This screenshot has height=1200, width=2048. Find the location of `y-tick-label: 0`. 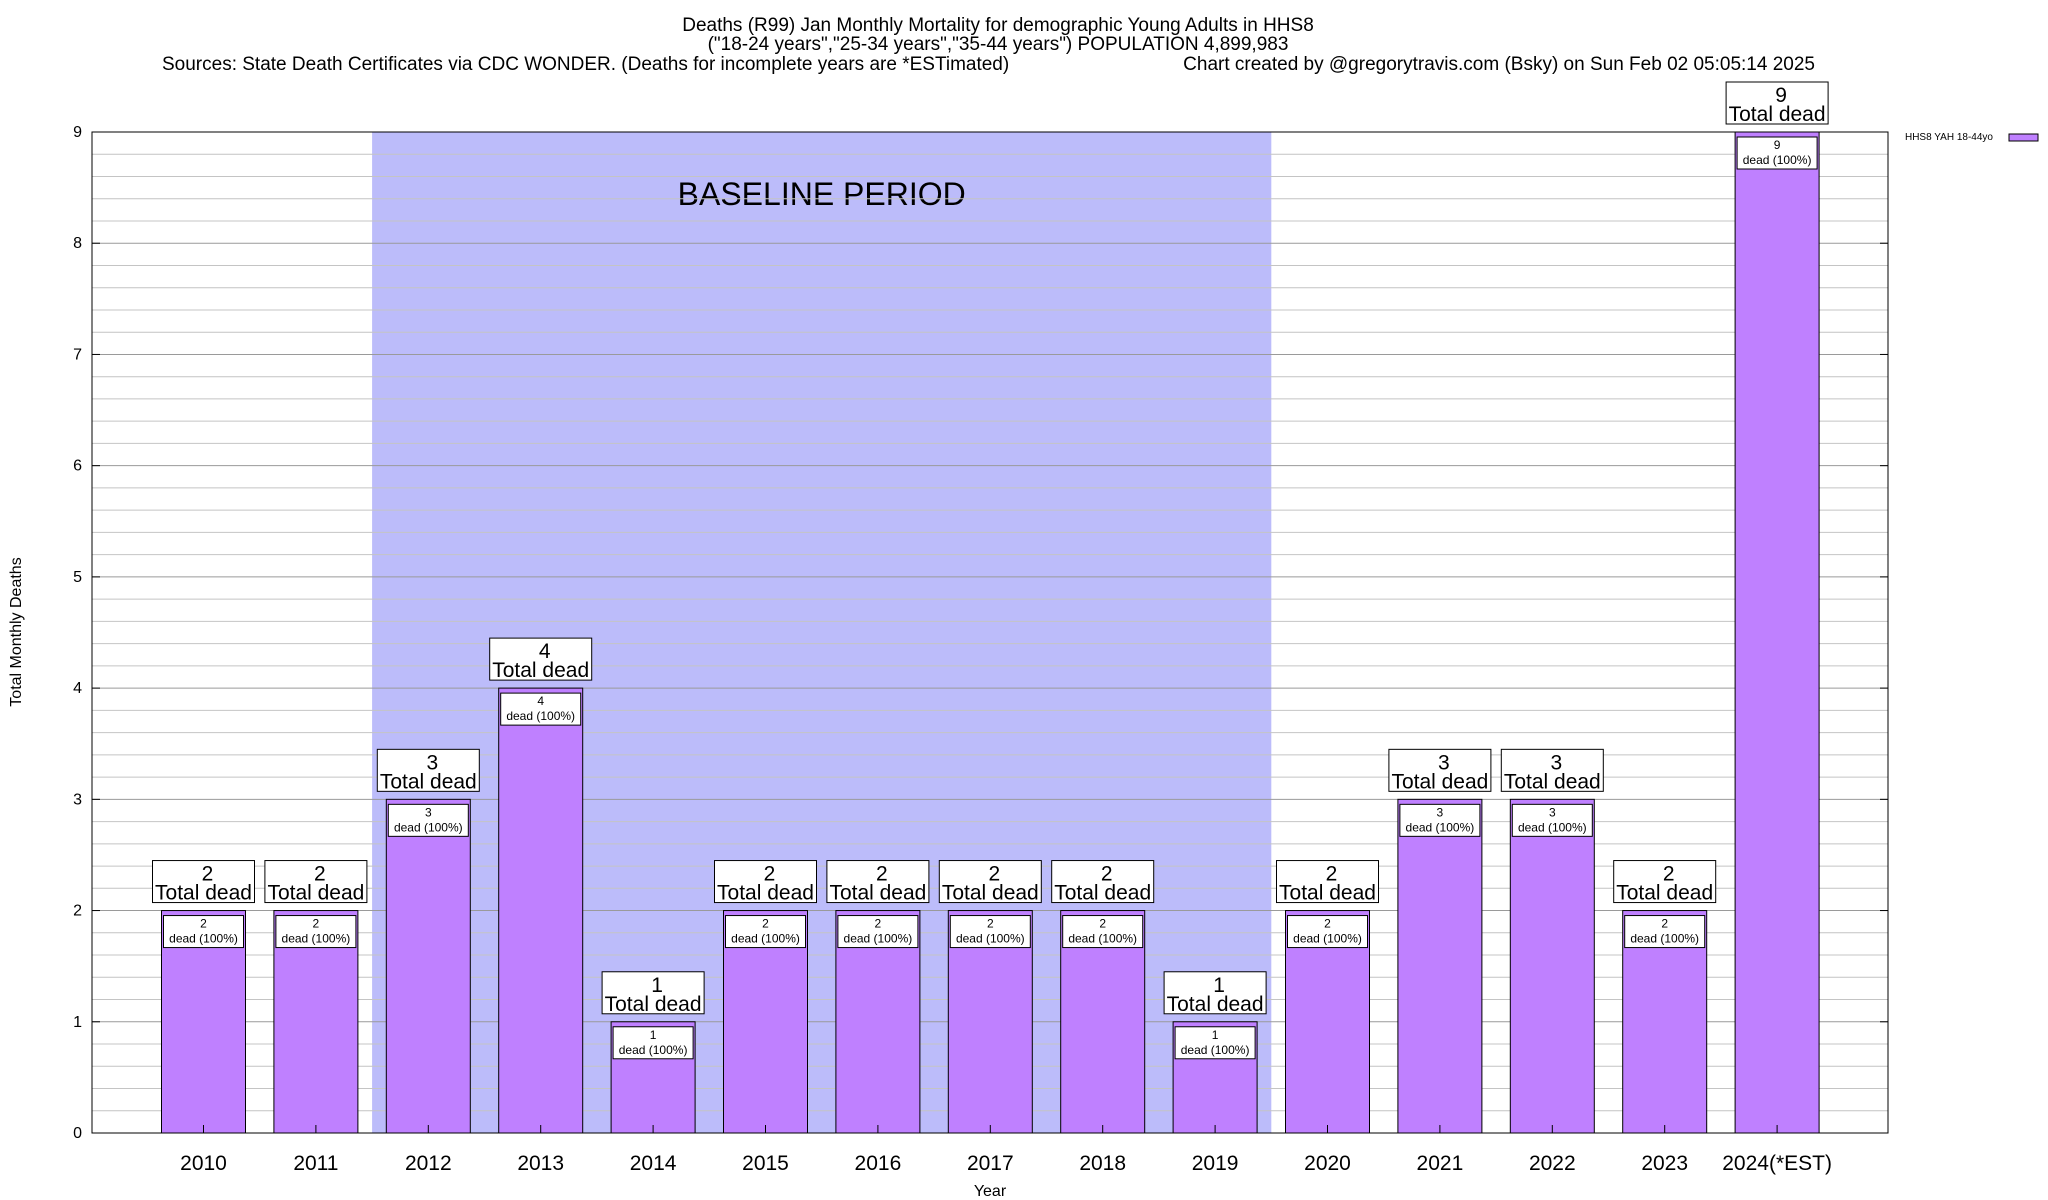

y-tick-label: 0 is located at coordinates (77, 1133).